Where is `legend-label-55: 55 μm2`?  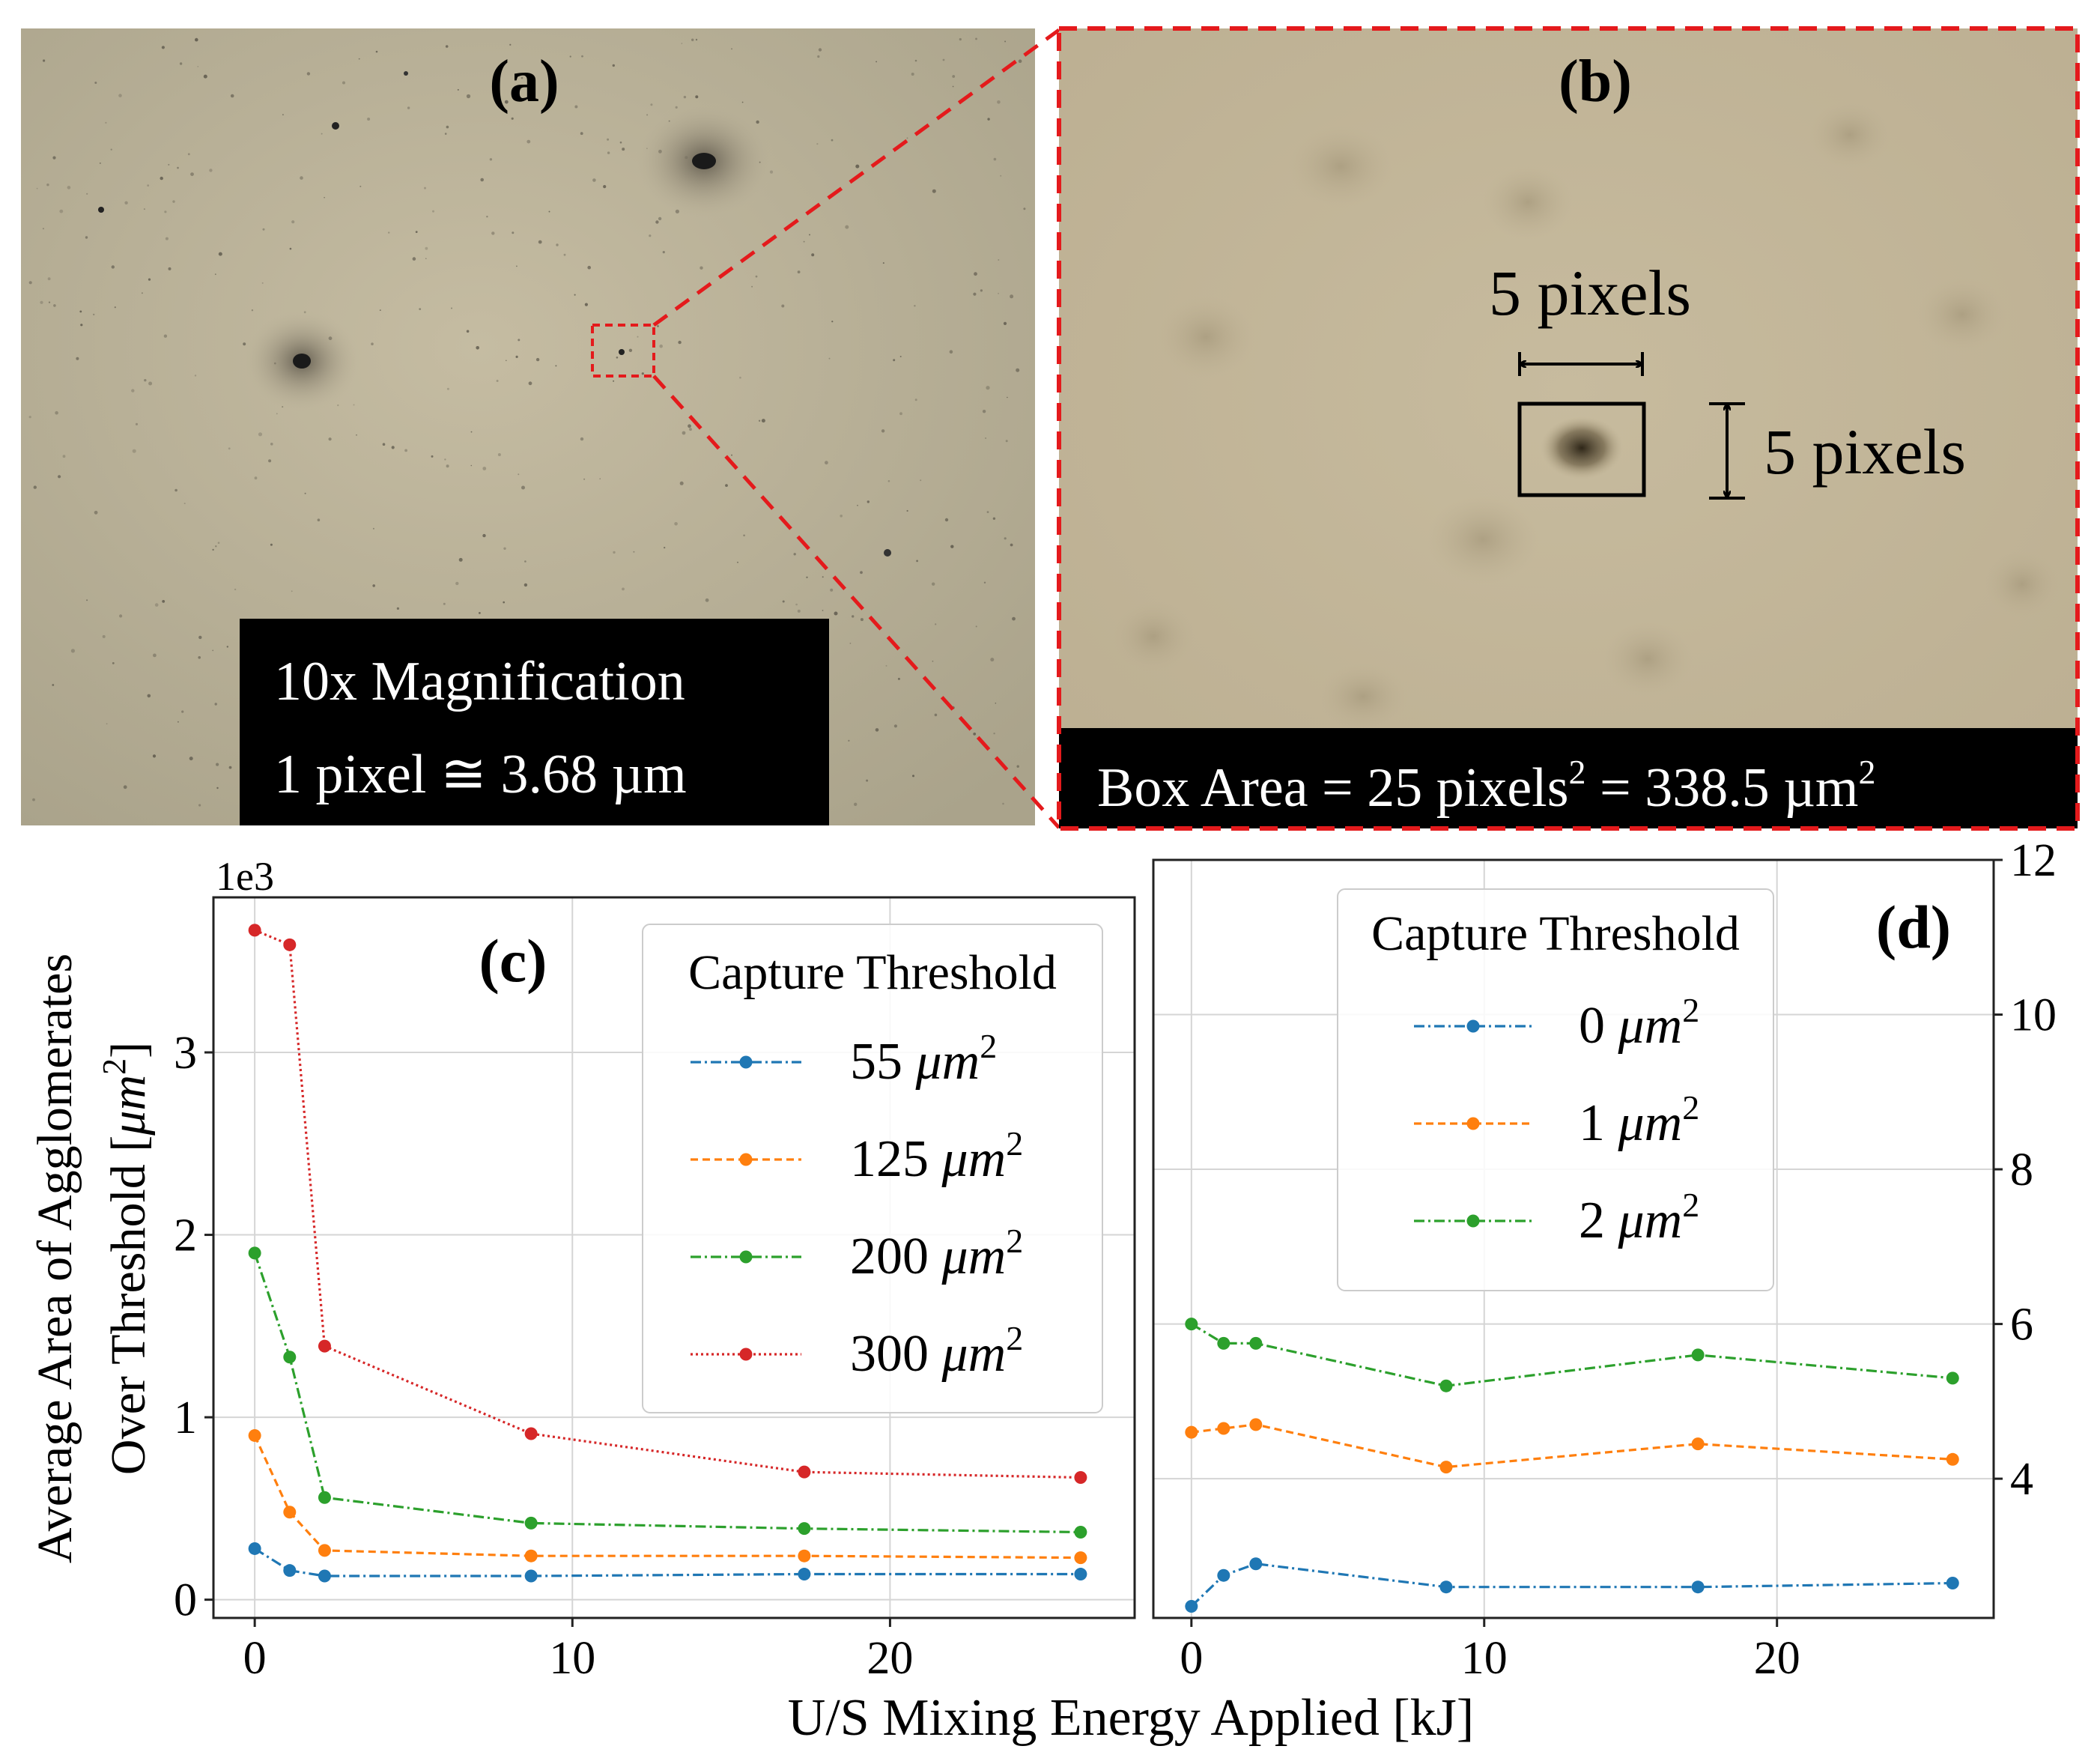 legend-label-55: 55 μm2 is located at coordinates (923, 1059).